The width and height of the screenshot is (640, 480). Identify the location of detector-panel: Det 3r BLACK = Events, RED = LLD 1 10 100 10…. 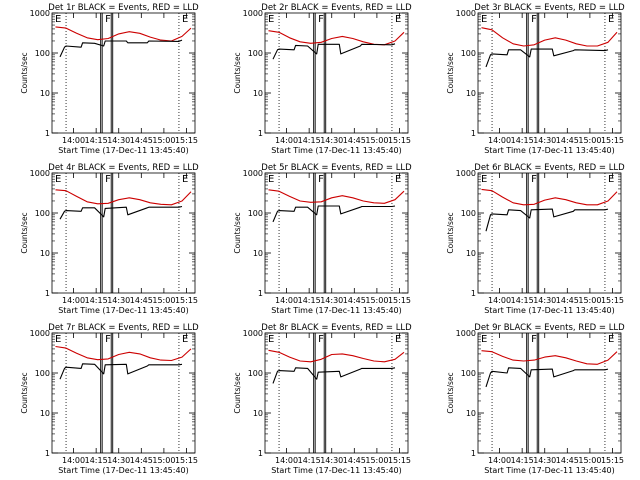
(535, 79).